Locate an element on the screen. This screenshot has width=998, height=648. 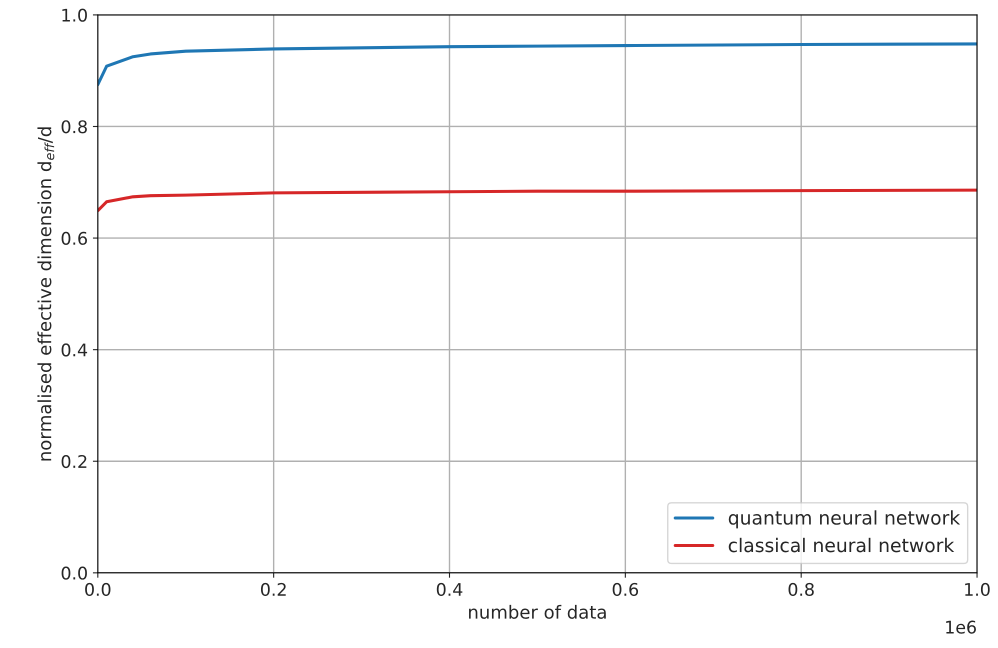
y-tick-label: 1.0 is located at coordinates (74, 15).